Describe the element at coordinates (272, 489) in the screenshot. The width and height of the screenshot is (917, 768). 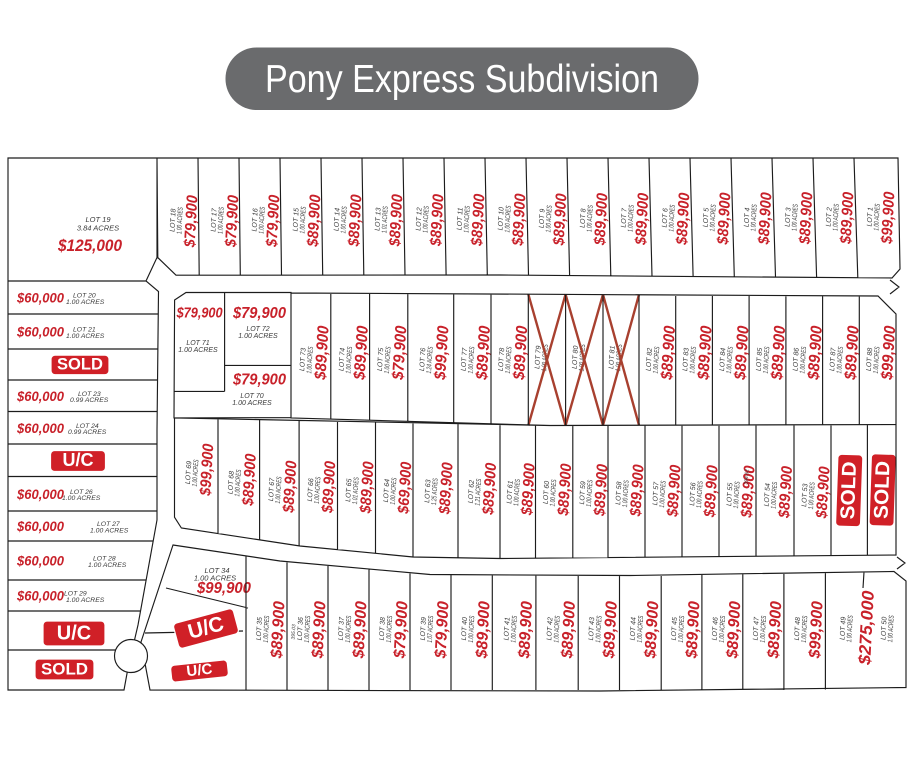
I see `svg-text: LOT 67` at that location.